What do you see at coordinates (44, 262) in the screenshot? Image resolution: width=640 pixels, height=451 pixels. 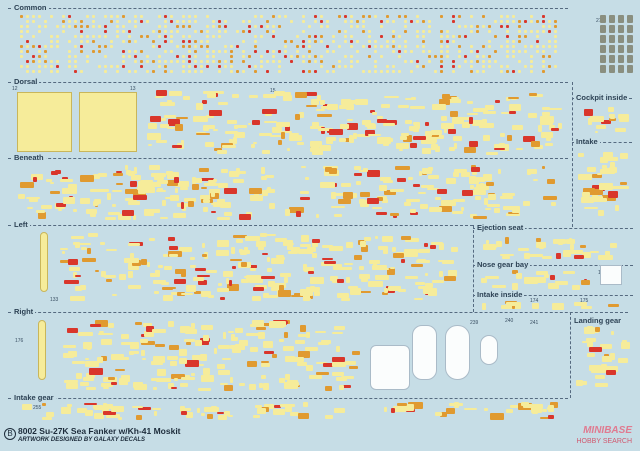 I see `left-probe-decal` at bounding box center [44, 262].